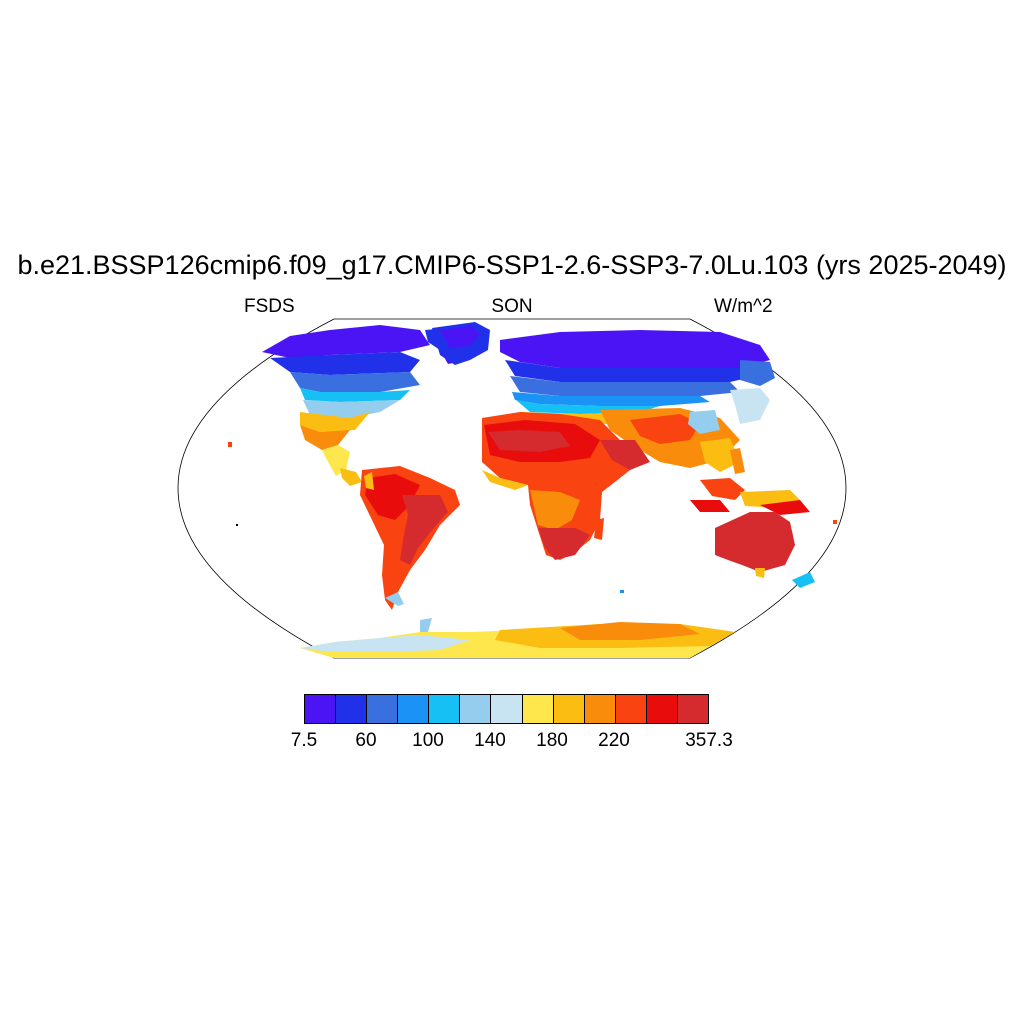 Image resolution: width=1024 pixels, height=1024 pixels. I want to click on australia, so click(765, 550).